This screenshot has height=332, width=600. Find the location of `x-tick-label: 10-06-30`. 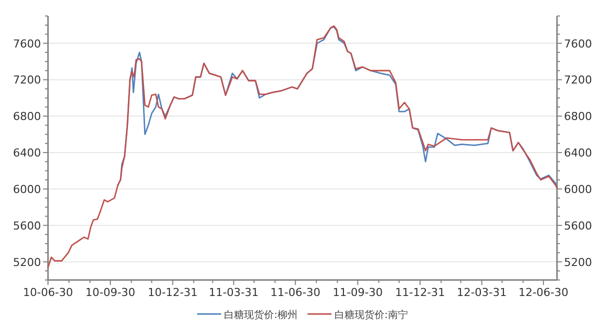

x-tick-label: 10-06-30 is located at coordinates (48, 292).